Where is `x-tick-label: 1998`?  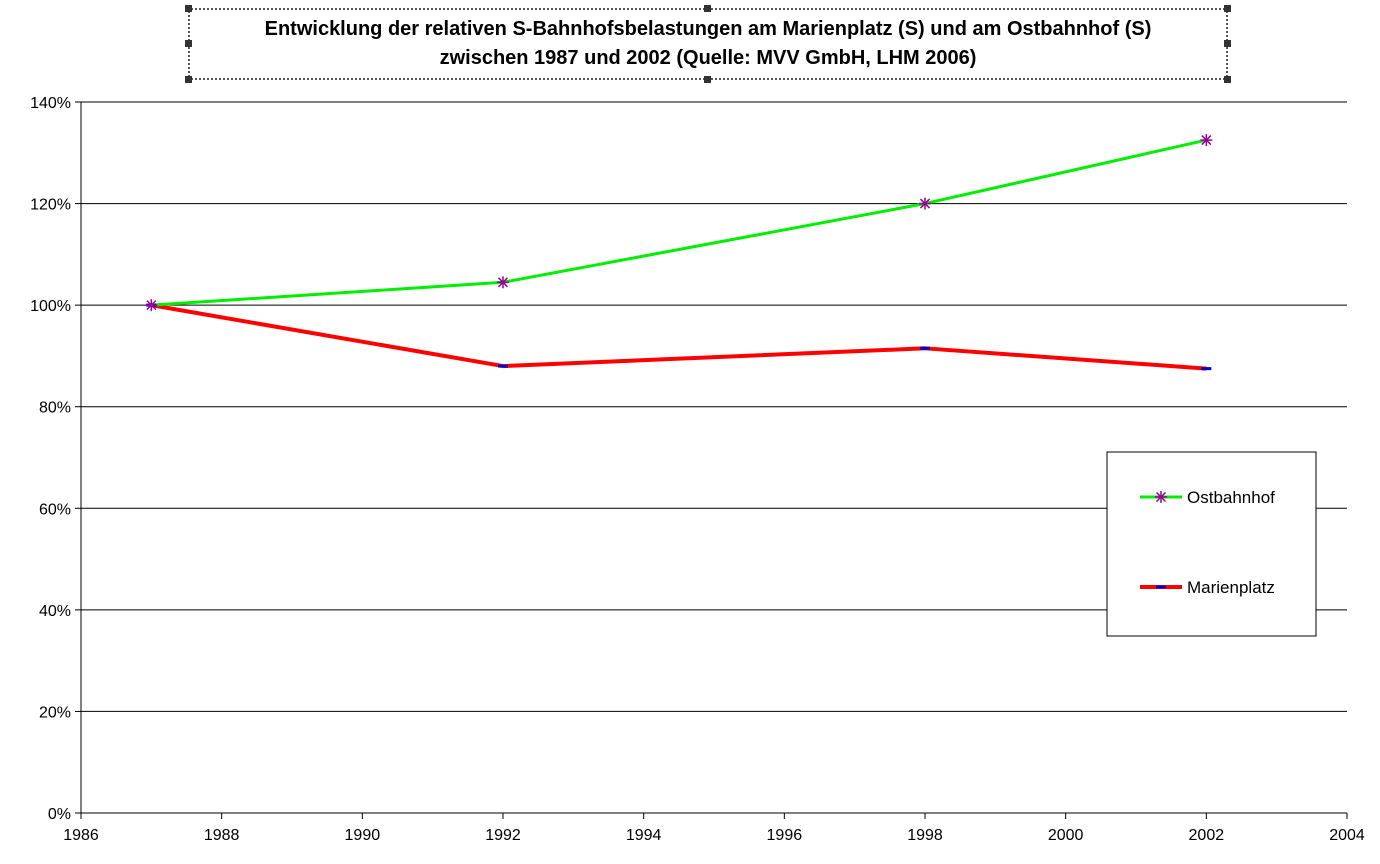
x-tick-label: 1998 is located at coordinates (925, 835).